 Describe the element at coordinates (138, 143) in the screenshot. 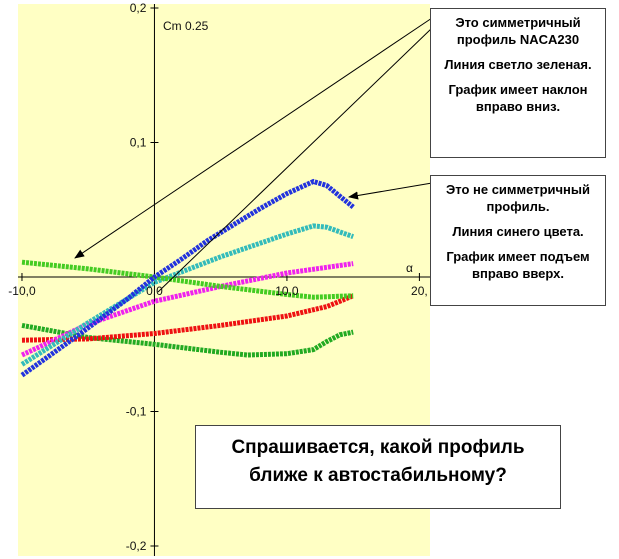

I see `y-tick-label: 0,1` at that location.